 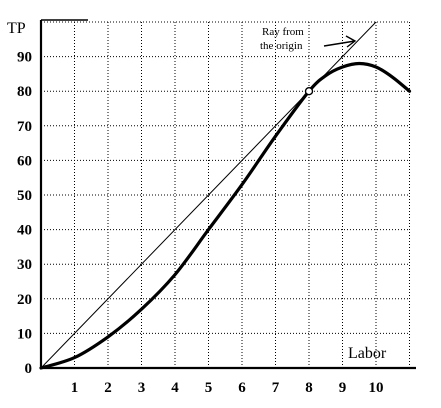 I want to click on tangency-point, so click(x=309, y=91).